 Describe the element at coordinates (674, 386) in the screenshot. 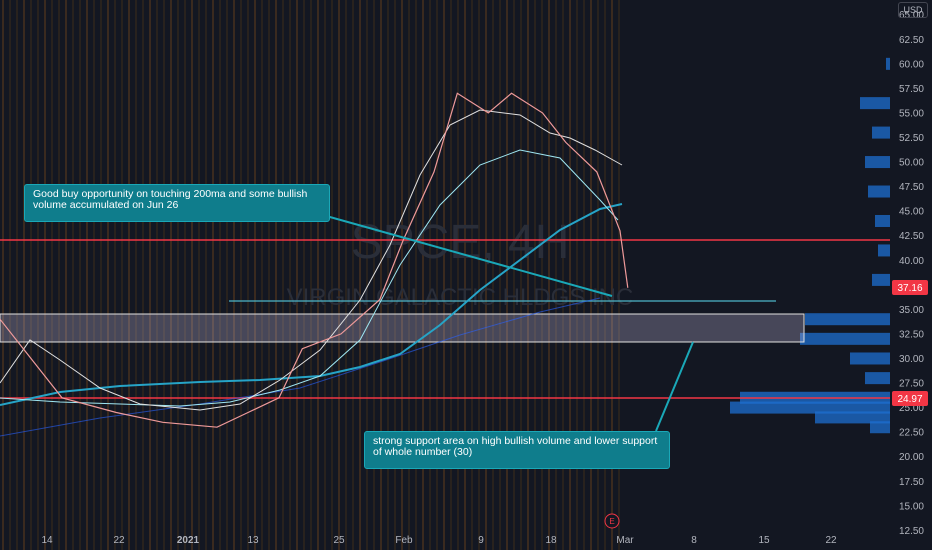

I see `note-2-pointer` at that location.